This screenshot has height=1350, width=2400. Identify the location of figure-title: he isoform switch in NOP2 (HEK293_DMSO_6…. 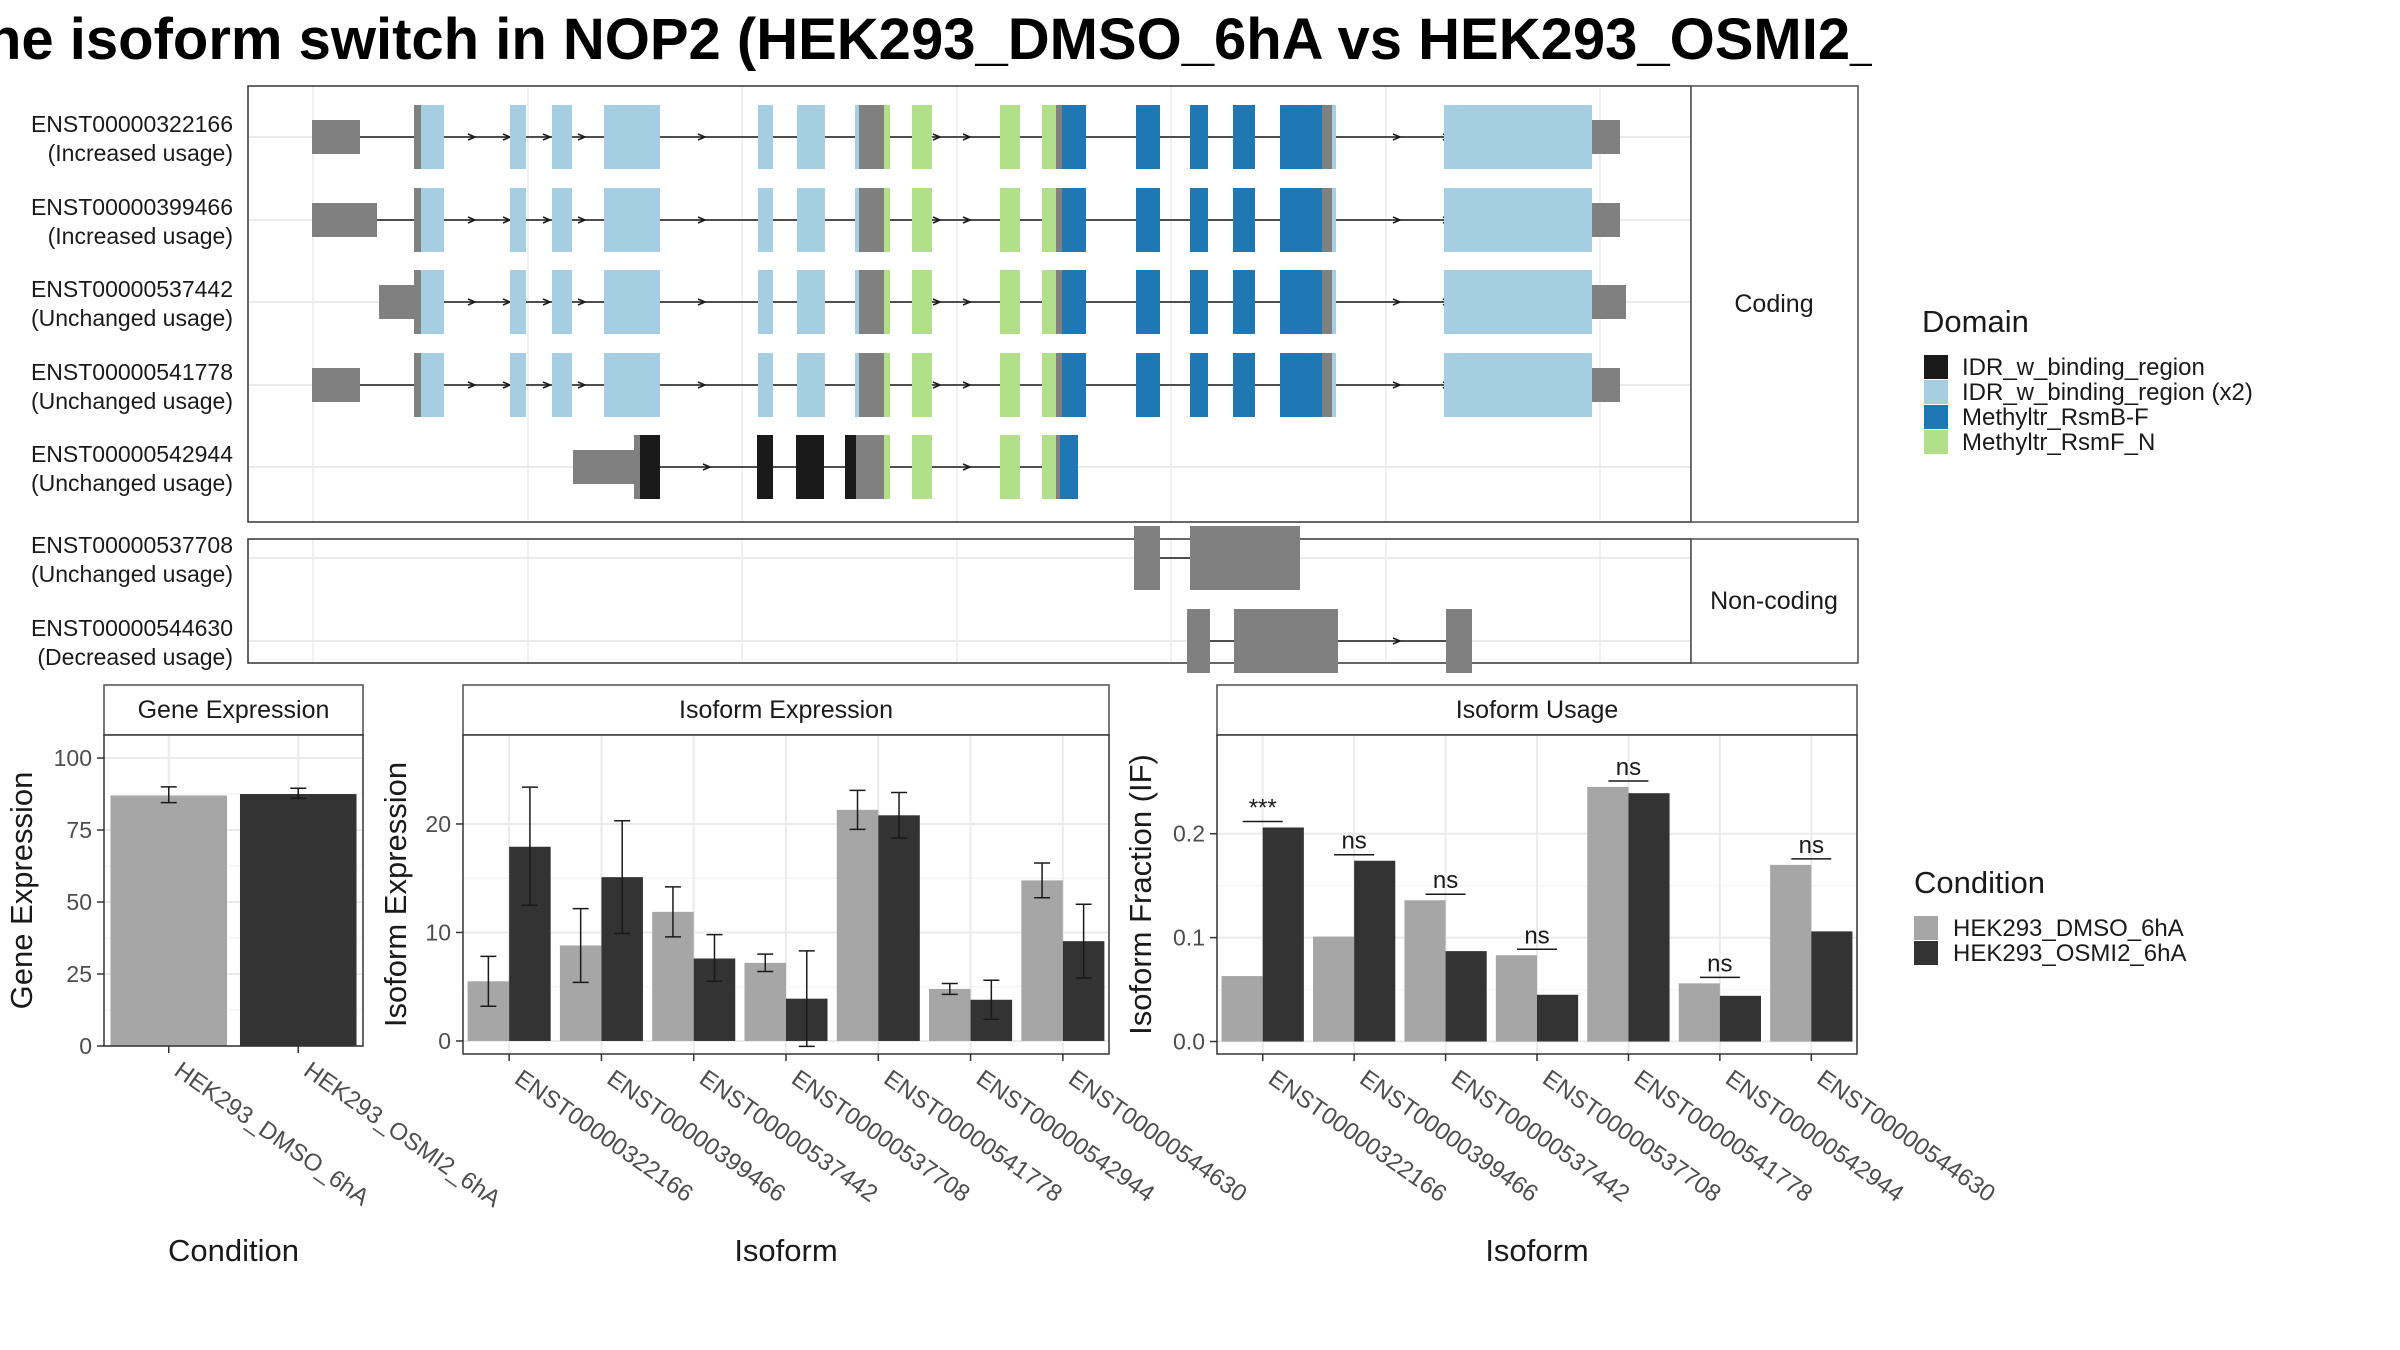
(936, 39).